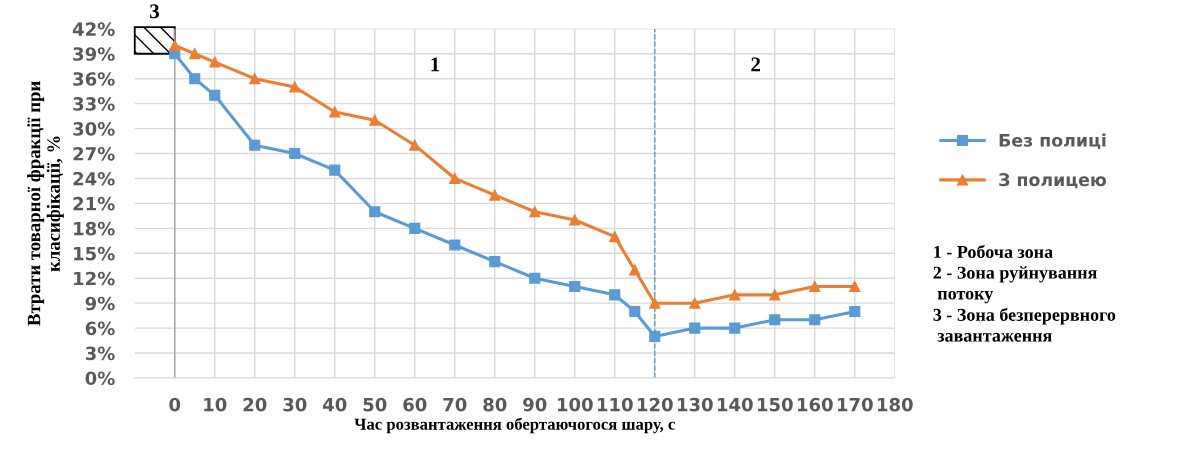  I want to click on x-tick-label: 140, so click(735, 404).